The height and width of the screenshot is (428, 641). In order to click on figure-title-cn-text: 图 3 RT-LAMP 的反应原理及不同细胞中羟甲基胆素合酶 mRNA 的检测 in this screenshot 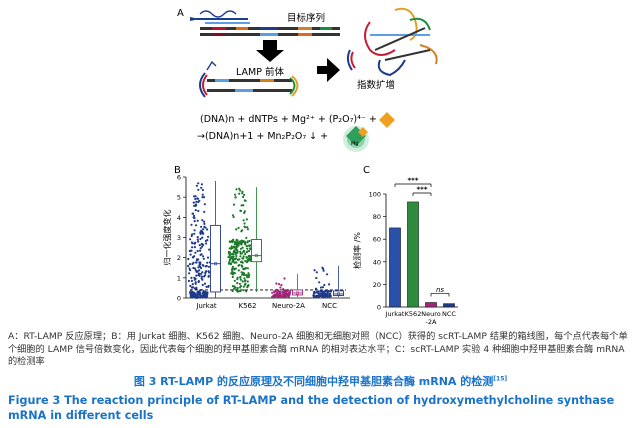, I will do `click(313, 381)`.